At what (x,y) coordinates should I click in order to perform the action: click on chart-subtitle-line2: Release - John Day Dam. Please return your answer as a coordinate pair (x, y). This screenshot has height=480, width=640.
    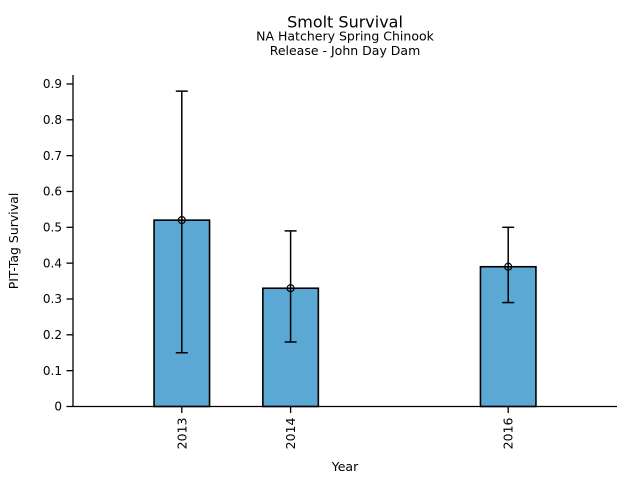
    Looking at the image, I should click on (345, 50).